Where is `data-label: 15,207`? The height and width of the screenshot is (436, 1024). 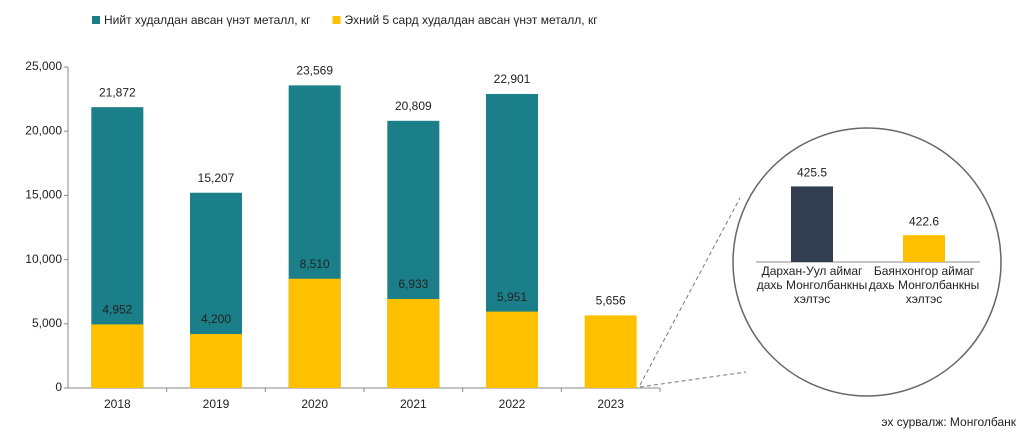
data-label: 15,207 is located at coordinates (216, 178).